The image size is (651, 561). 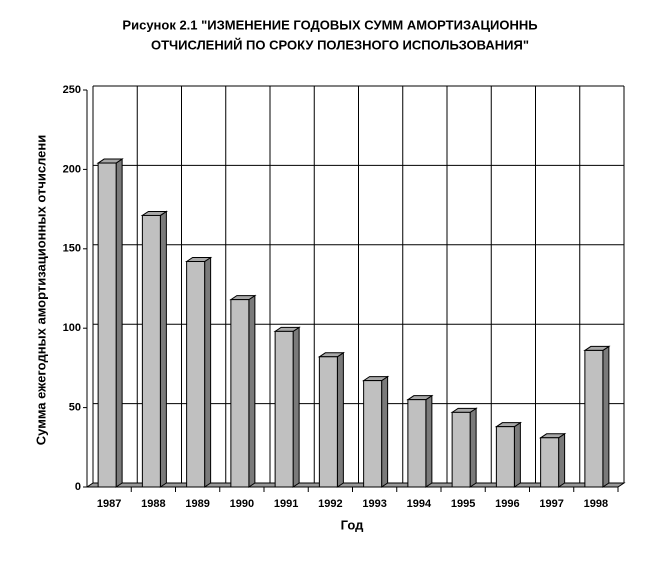 What do you see at coordinates (75, 408) in the screenshot?
I see `y-tick-label: 50` at bounding box center [75, 408].